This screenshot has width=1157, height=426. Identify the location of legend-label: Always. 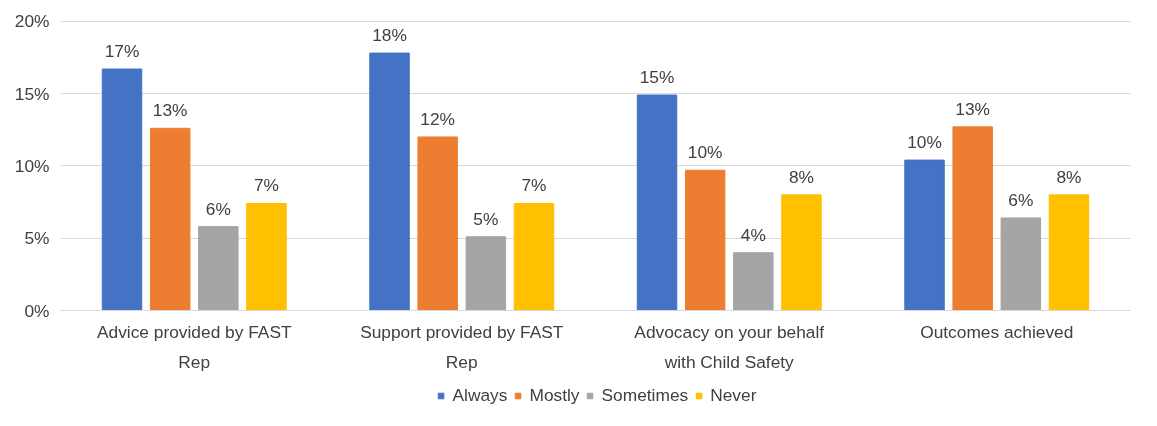
(480, 395).